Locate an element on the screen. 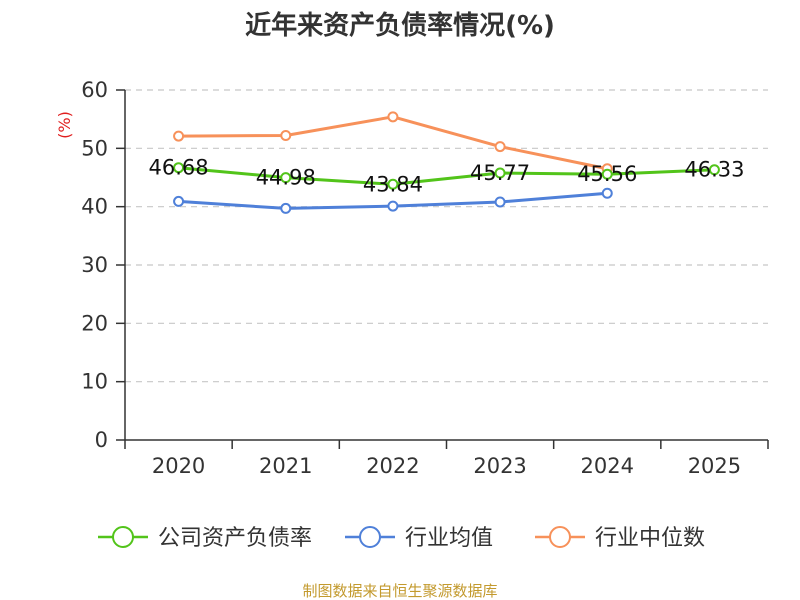  data-labels: 46.68 44.98 43.84 45.77 45.56 46.33 is located at coordinates (447, 176).